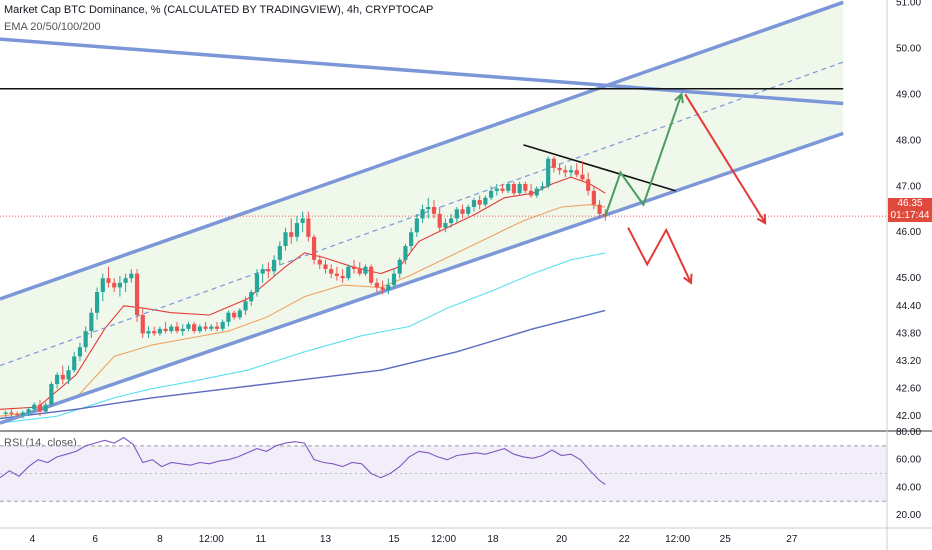 This screenshot has width=932, height=550. What do you see at coordinates (659, 255) in the screenshot?
I see `forecast-red-small-arrow` at bounding box center [659, 255].